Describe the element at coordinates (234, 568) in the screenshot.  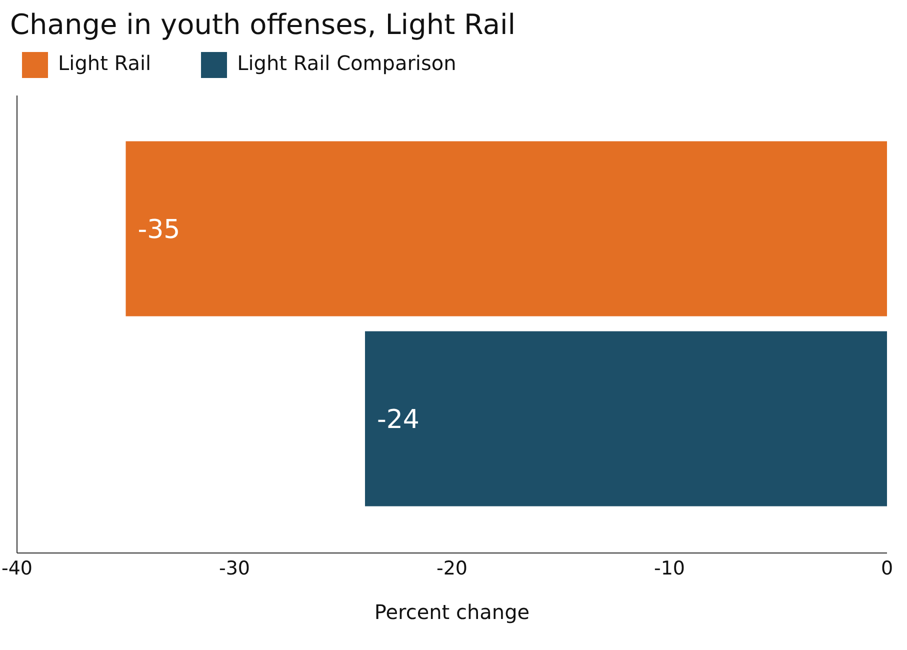
I see `x-tick-label: -30` at that location.